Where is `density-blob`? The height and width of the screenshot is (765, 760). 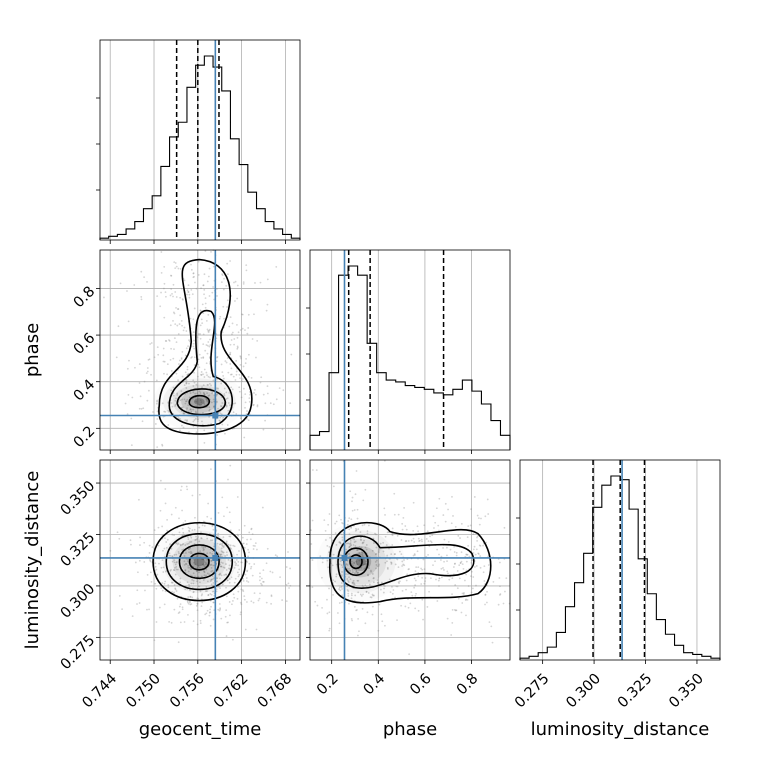 density-blob is located at coordinates (361, 562).